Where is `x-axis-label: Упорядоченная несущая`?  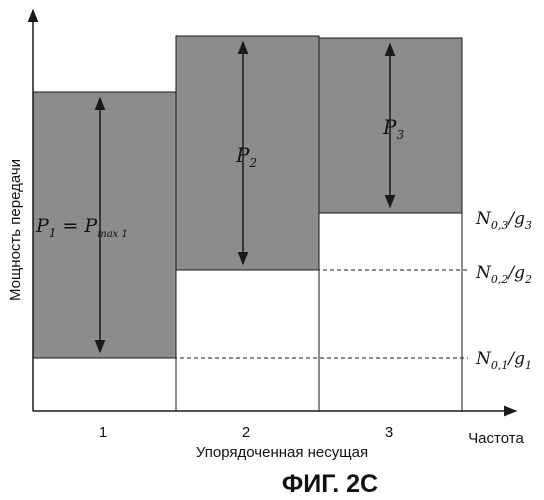
x-axis-label: Упорядоченная несущая is located at coordinates (282, 452).